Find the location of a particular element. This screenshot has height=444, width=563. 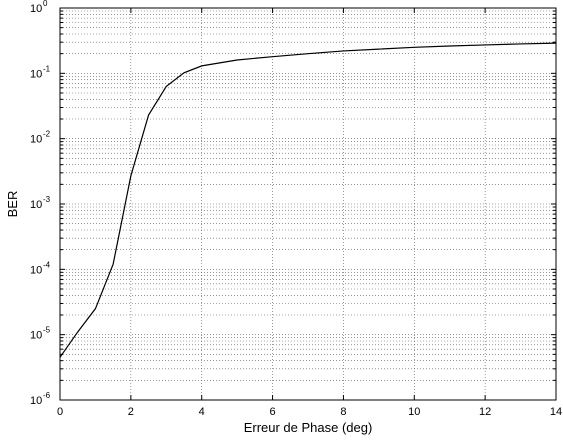

x-tick-label: 8 is located at coordinates (343, 412).